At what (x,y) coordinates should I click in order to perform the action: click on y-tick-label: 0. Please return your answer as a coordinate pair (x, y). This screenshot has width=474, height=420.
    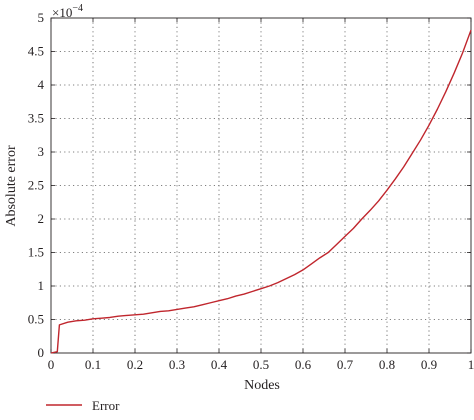
    Looking at the image, I should click on (41, 352).